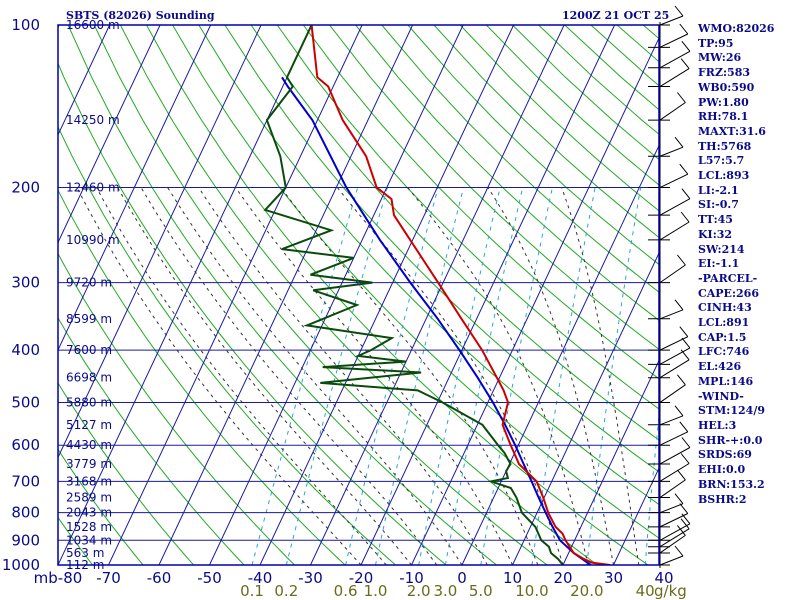 The image size is (800, 600). I want to click on index-item: -WIND-, so click(721, 396).